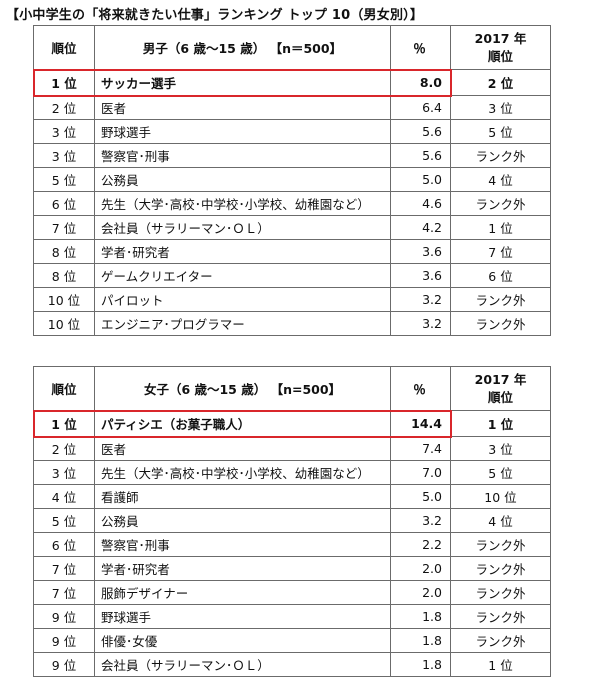 The image size is (590, 693). What do you see at coordinates (242, 323) in the screenshot?
I see `job-cell: エンジニア･プログラマー` at bounding box center [242, 323].